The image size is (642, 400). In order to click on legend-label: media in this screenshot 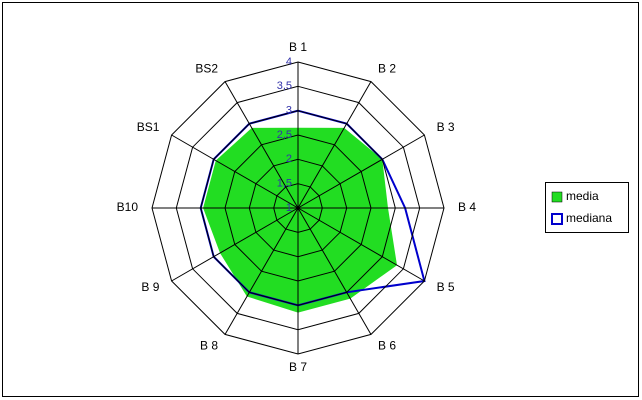, I will do `click(582, 196)`.